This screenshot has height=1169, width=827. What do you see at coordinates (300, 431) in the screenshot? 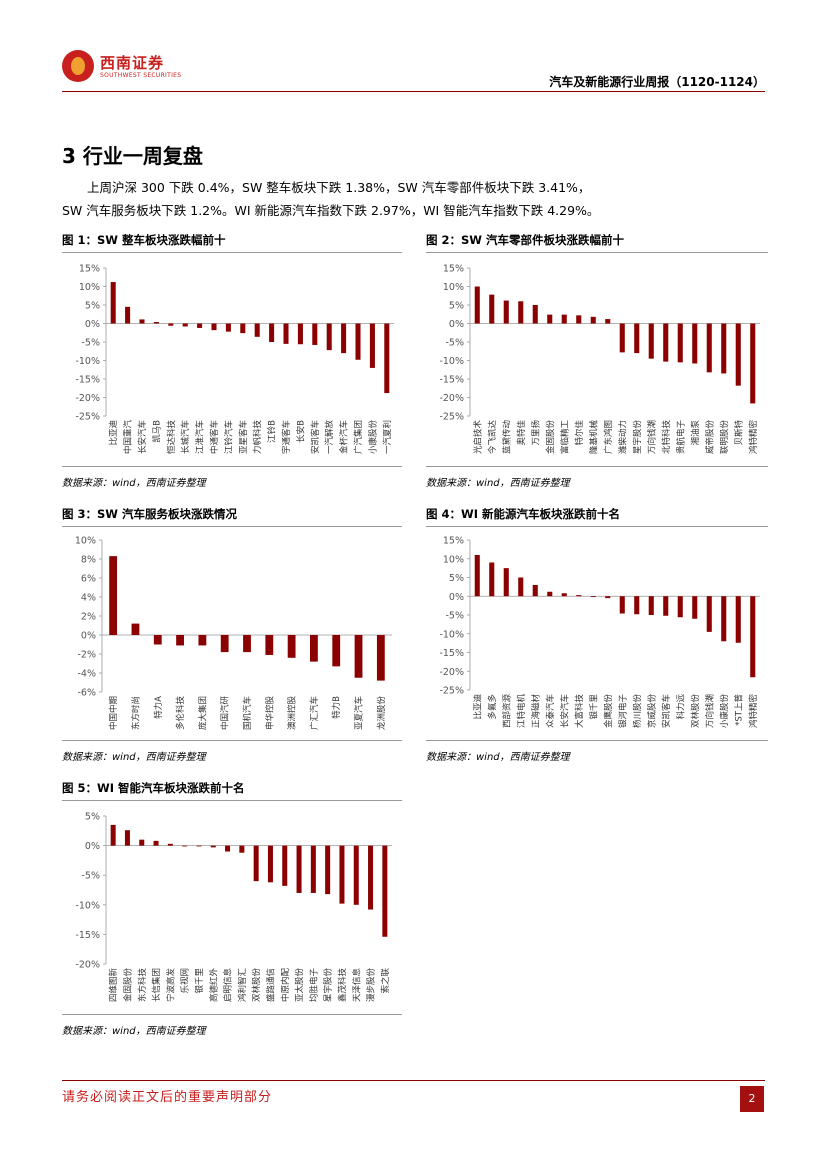
I see `x-tick-label: 长安B` at bounding box center [300, 431].